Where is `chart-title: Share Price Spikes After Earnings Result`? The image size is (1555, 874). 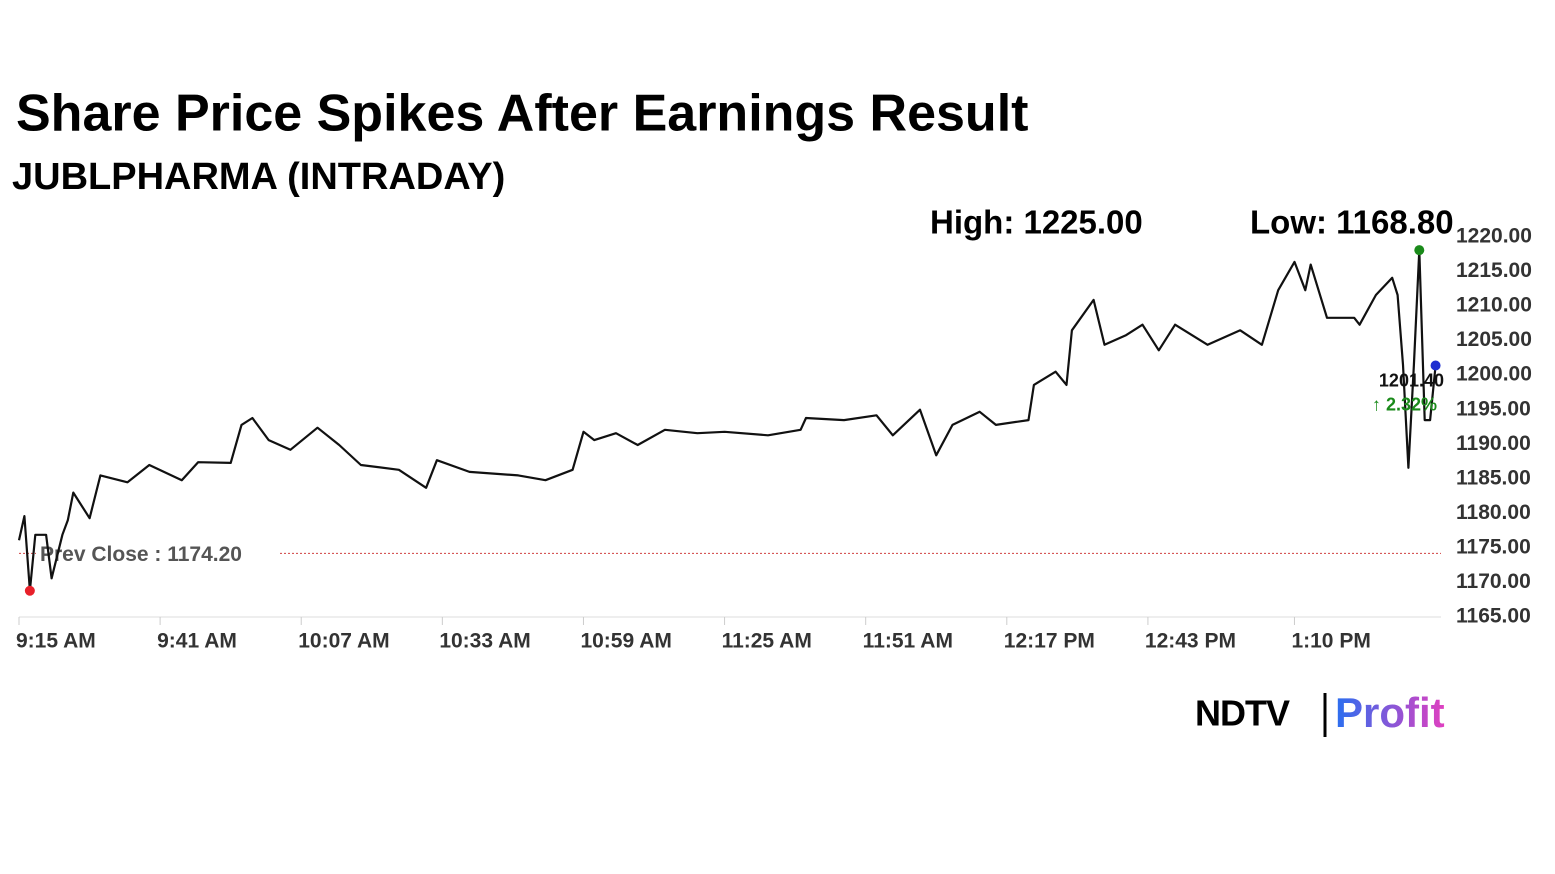 chart-title: Share Price Spikes After Earnings Result is located at coordinates (522, 114).